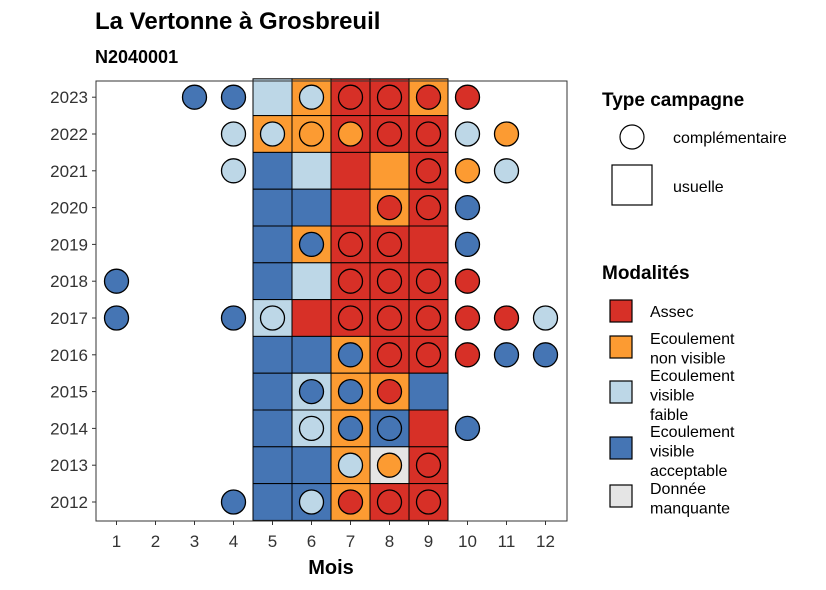 The image size is (826, 590). I want to click on point-2012-m4, so click(233, 502).